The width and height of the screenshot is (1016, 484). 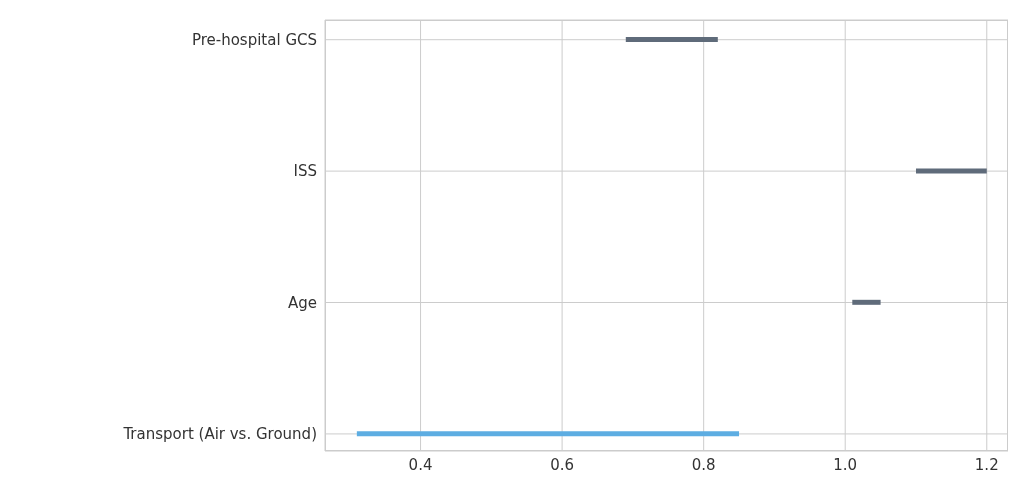 What do you see at coordinates (562, 464) in the screenshot?
I see `x-tick-label: 0.6` at bounding box center [562, 464].